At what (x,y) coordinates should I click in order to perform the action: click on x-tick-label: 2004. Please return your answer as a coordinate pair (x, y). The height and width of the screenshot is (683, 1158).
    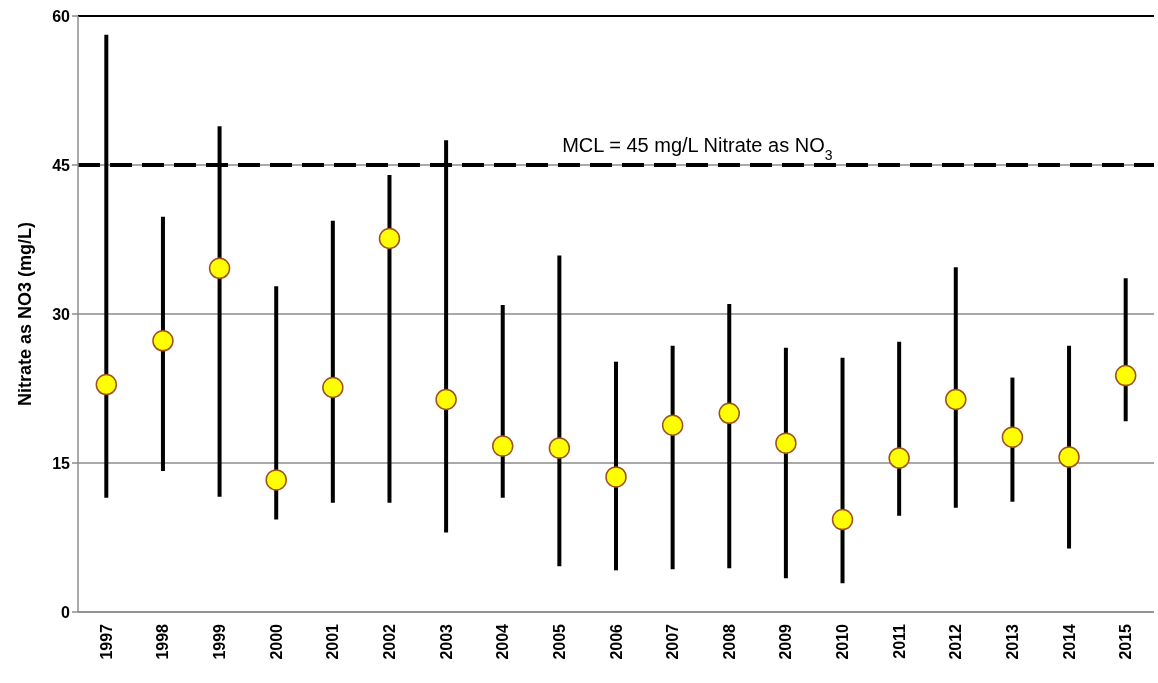
    Looking at the image, I should click on (503, 641).